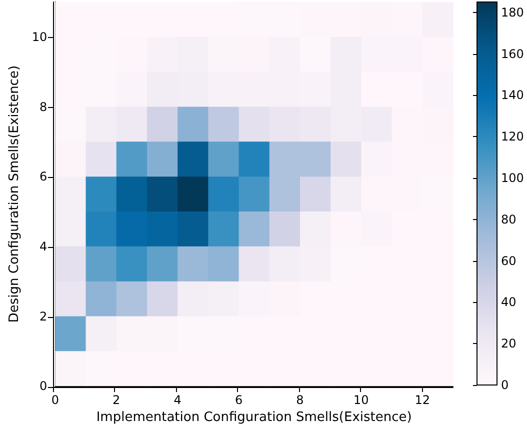 This screenshot has width=527, height=429. I want to click on color-bar-label: 140, so click(512, 95).